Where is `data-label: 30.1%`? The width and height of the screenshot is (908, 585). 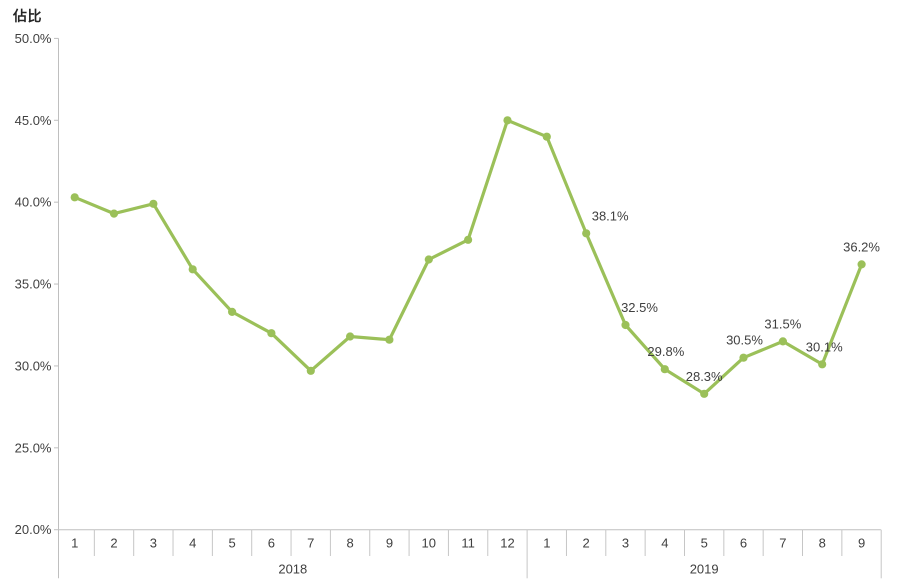 data-label: 30.1% is located at coordinates (824, 346).